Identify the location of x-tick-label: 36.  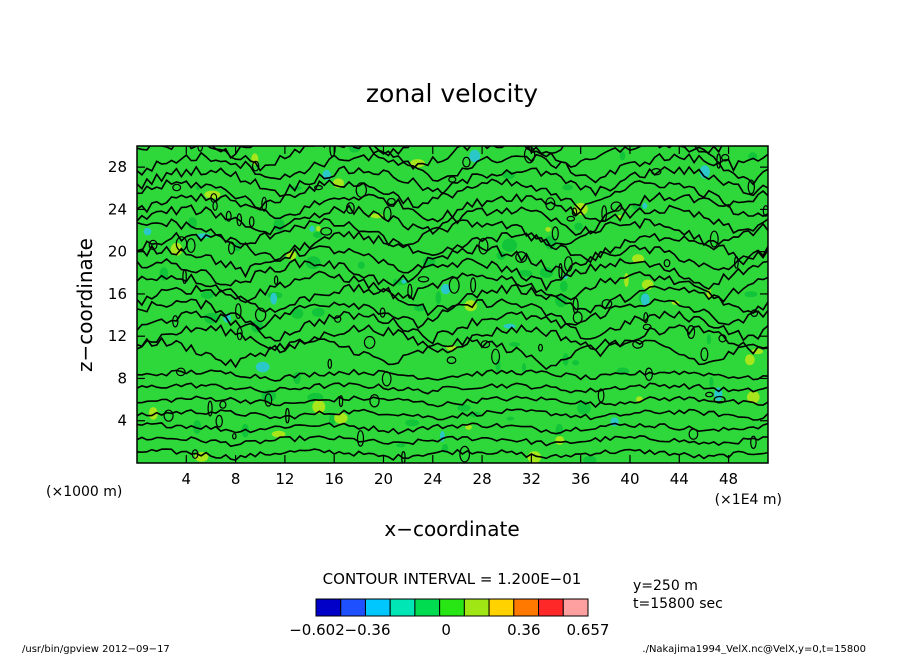
(580, 479).